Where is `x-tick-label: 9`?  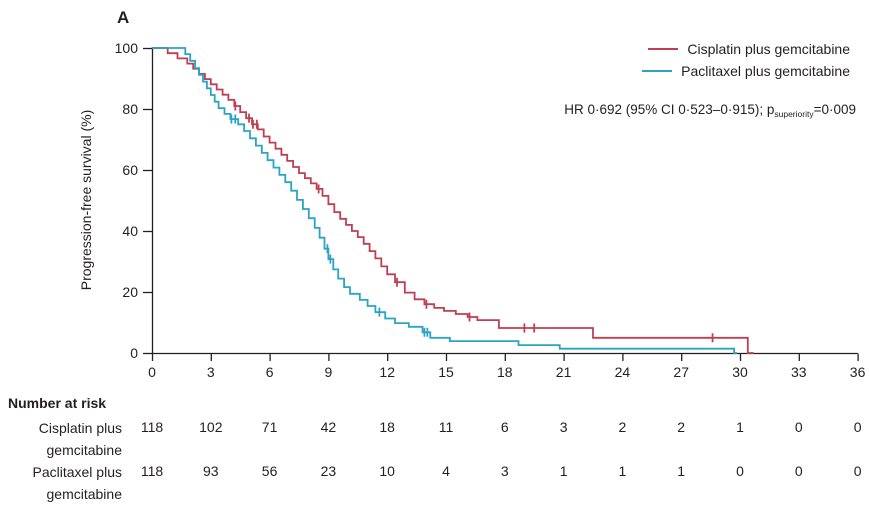
x-tick-label: 9 is located at coordinates (329, 372).